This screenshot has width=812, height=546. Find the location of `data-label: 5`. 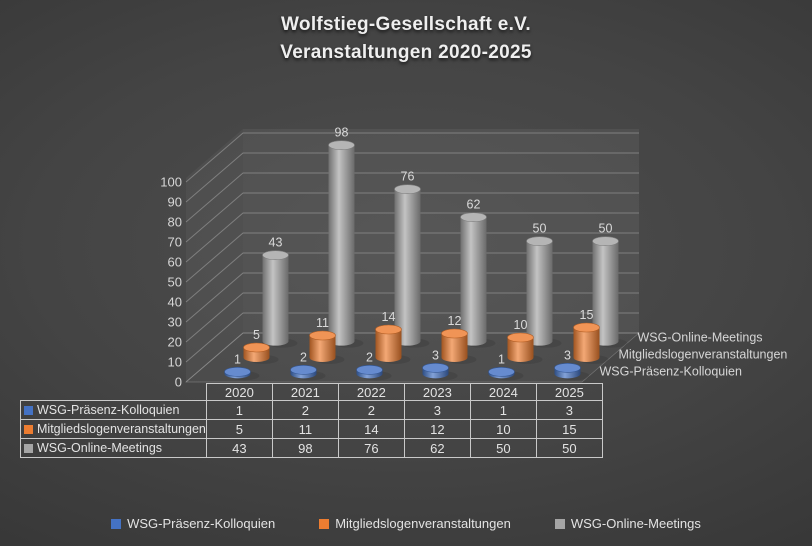

data-label: 5 is located at coordinates (256, 335).